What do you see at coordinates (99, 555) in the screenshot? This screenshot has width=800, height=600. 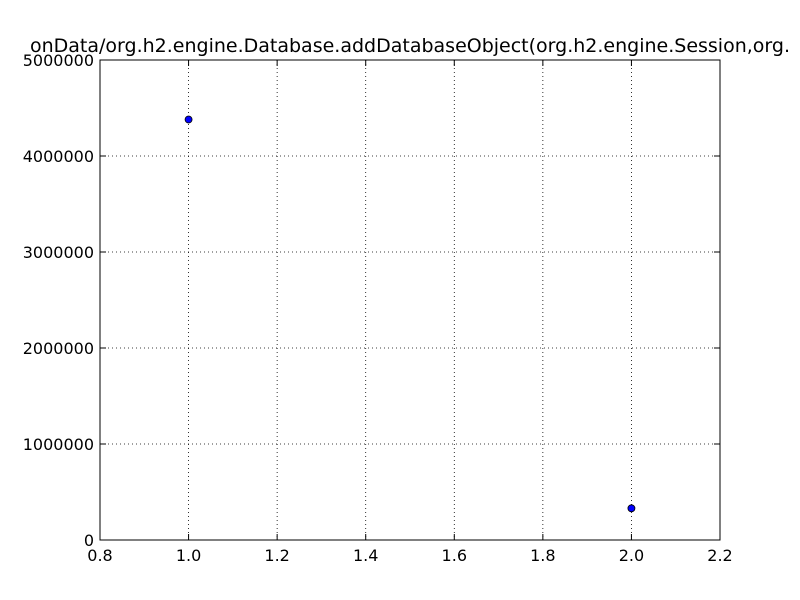 I see `x-tick-label: 0.8` at bounding box center [99, 555].